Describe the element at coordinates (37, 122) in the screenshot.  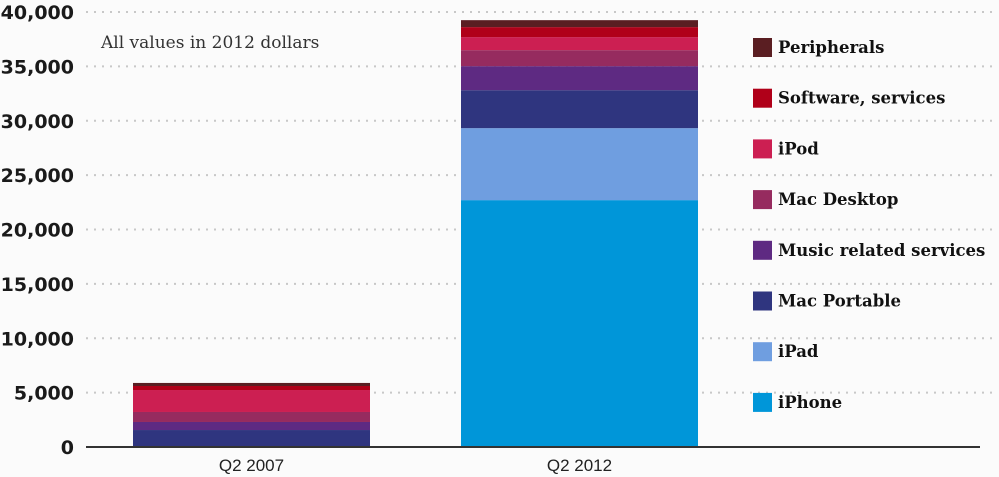
I see `y-tick-label: 30,000` at that location.